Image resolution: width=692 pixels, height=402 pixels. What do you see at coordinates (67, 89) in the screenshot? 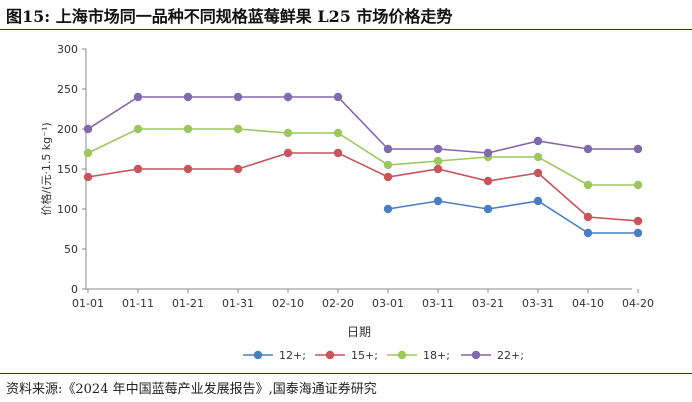
I see `y-tick-label: 250` at bounding box center [67, 89].